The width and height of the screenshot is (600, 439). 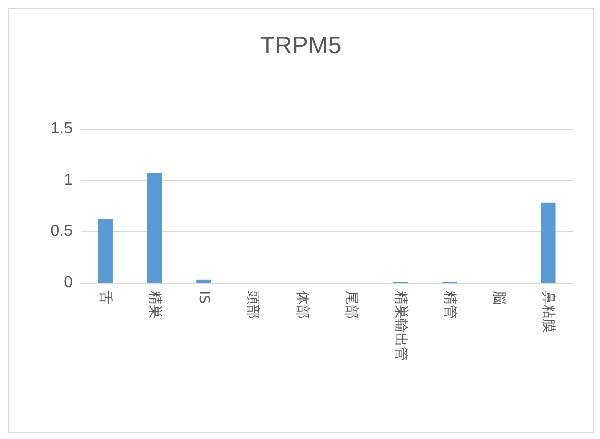 I want to click on y-tick-label: 0.5, so click(x=62, y=231).